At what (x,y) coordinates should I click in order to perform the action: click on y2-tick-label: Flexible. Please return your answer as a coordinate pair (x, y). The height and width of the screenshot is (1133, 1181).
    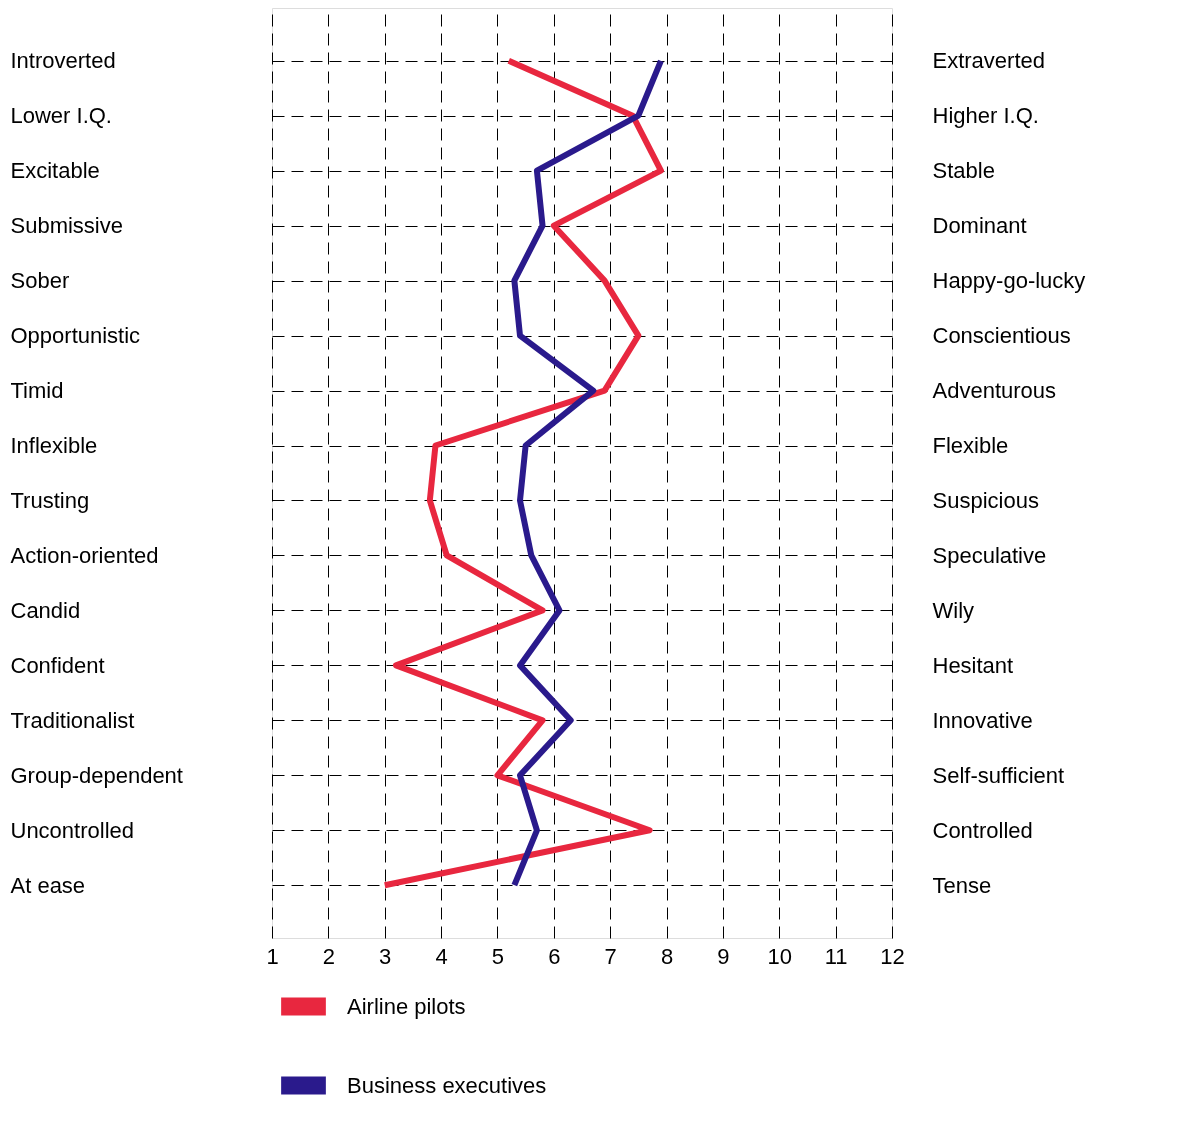
    Looking at the image, I should click on (970, 446).